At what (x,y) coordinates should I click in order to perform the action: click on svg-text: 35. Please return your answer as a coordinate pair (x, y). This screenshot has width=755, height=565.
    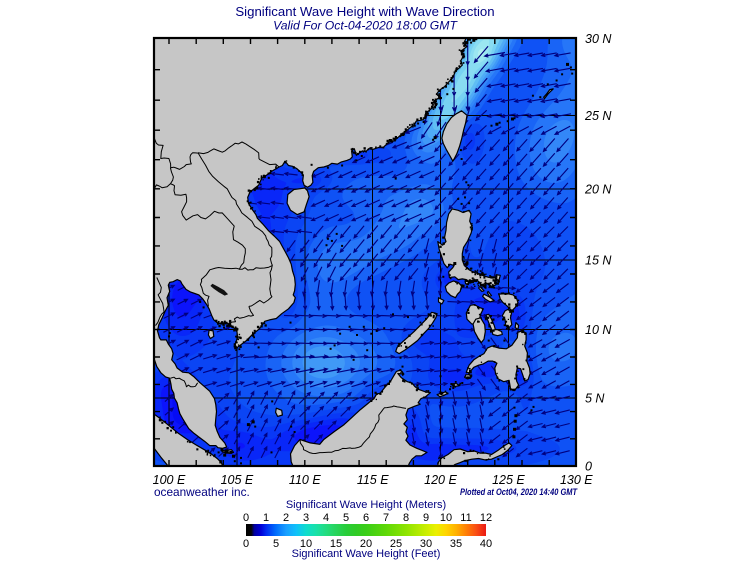
    Looking at the image, I should click on (456, 544).